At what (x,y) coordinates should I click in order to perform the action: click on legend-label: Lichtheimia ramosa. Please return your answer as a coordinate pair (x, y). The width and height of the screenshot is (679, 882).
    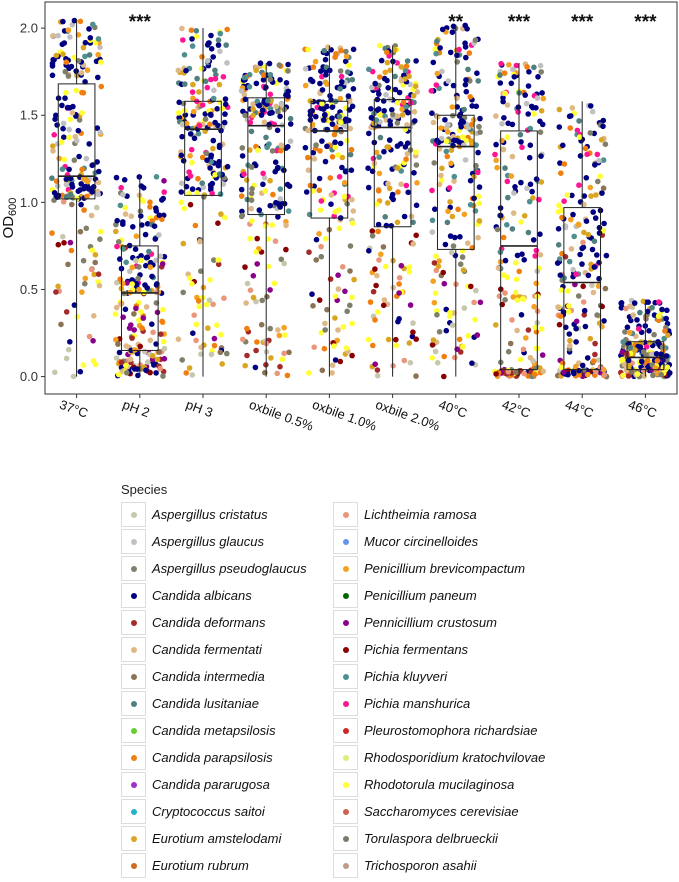
    Looking at the image, I should click on (420, 514).